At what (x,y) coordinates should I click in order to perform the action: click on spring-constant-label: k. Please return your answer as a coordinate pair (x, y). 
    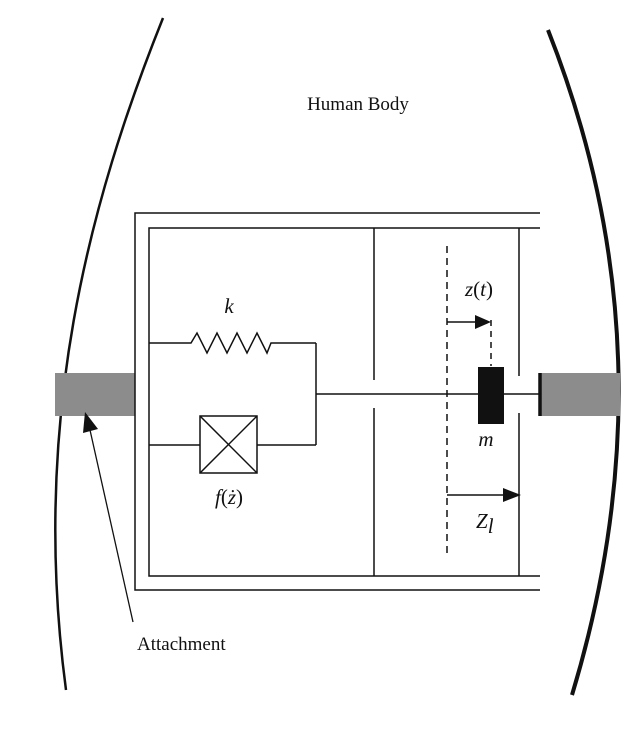
    Looking at the image, I should click on (229, 306).